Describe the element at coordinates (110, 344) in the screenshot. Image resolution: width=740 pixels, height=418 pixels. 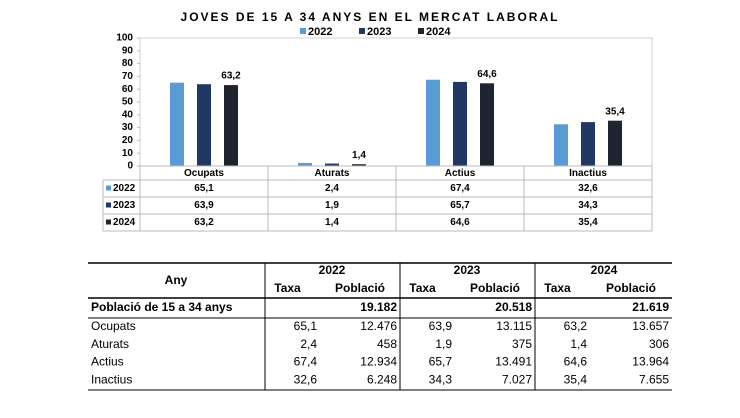
I see `row-label: Aturats` at that location.